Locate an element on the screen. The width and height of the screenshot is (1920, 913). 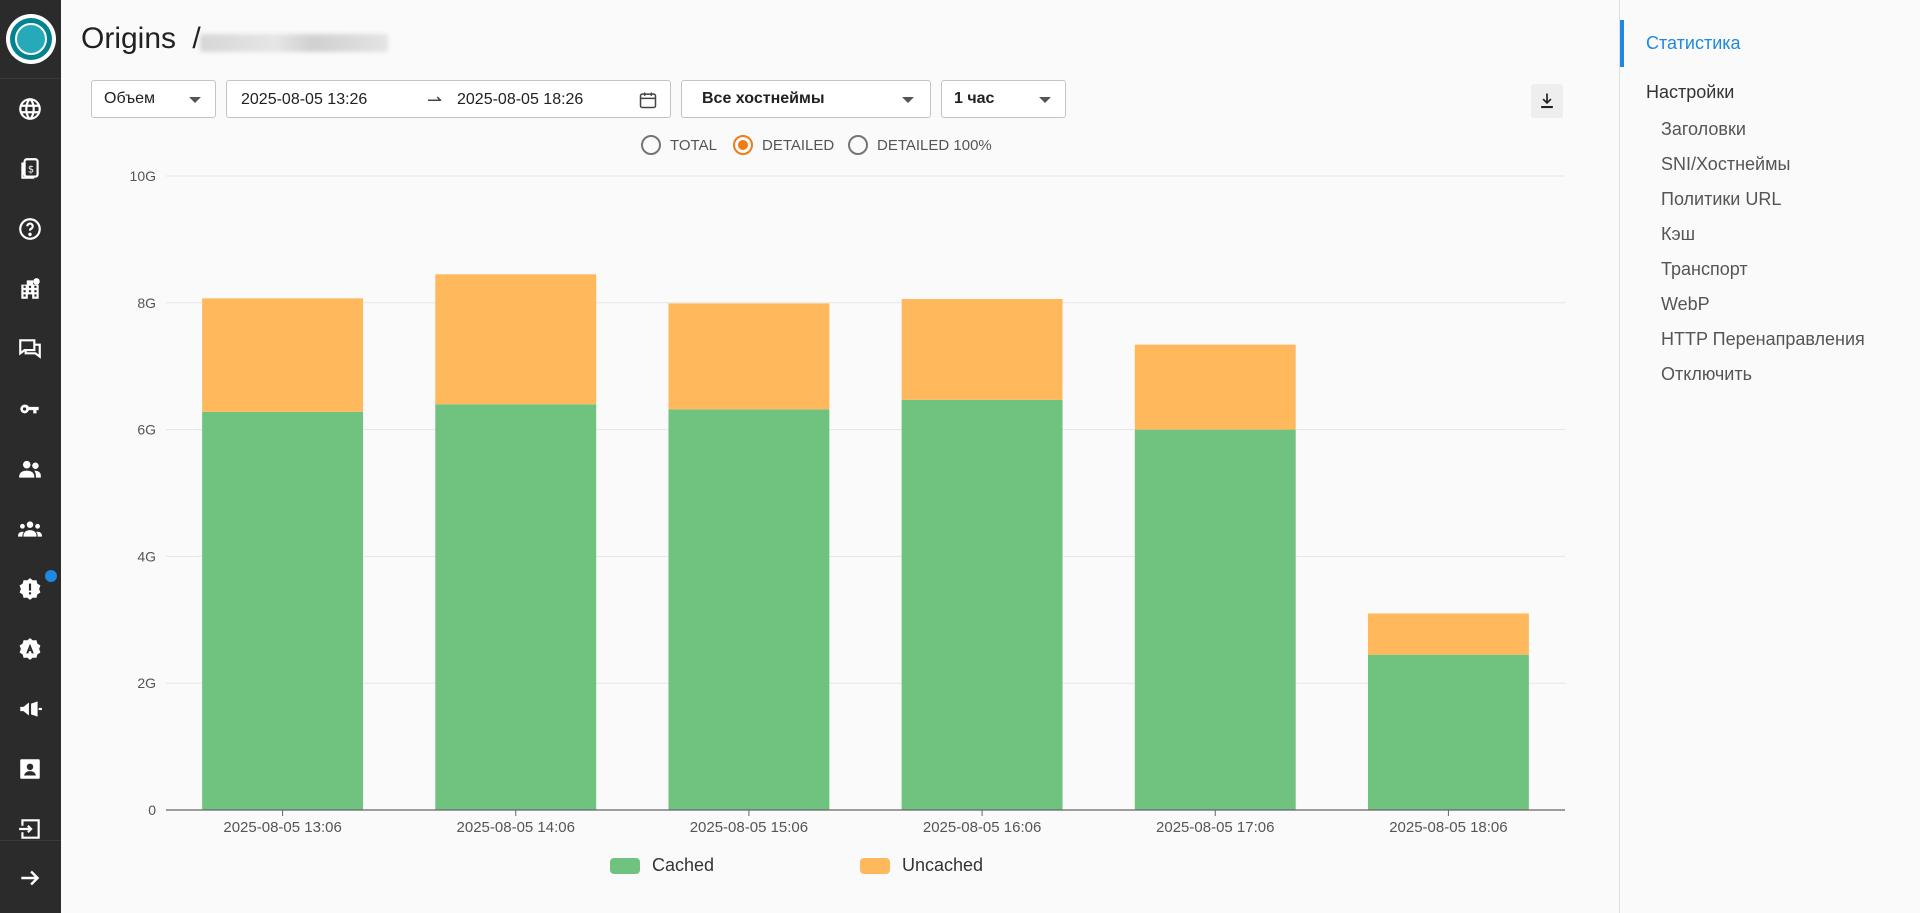
y-tick-label: 6G is located at coordinates (146, 430).